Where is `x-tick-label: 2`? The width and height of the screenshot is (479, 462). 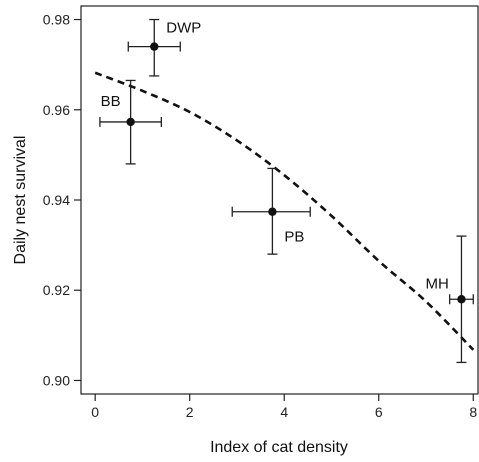 x-tick-label: 2 is located at coordinates (190, 412).